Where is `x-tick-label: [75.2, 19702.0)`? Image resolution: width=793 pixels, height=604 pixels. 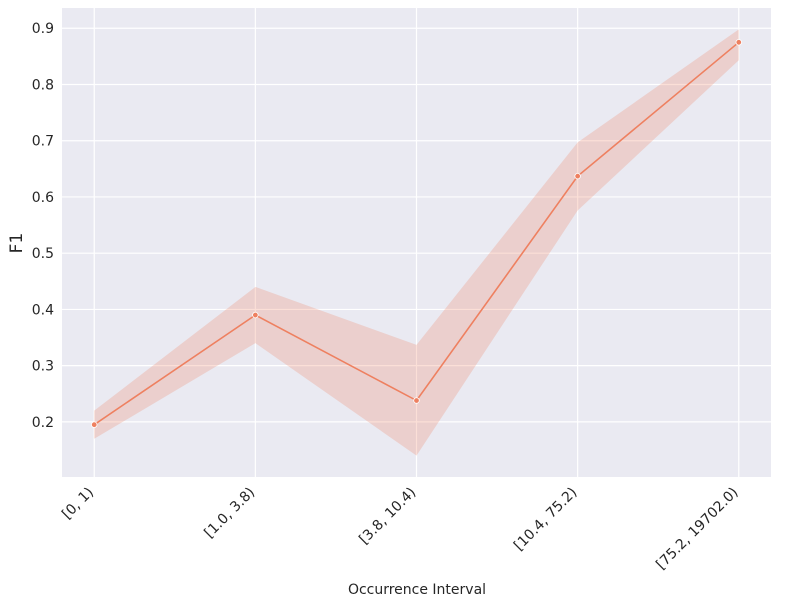 x-tick-label: [75.2, 19702.0) is located at coordinates (697, 529).